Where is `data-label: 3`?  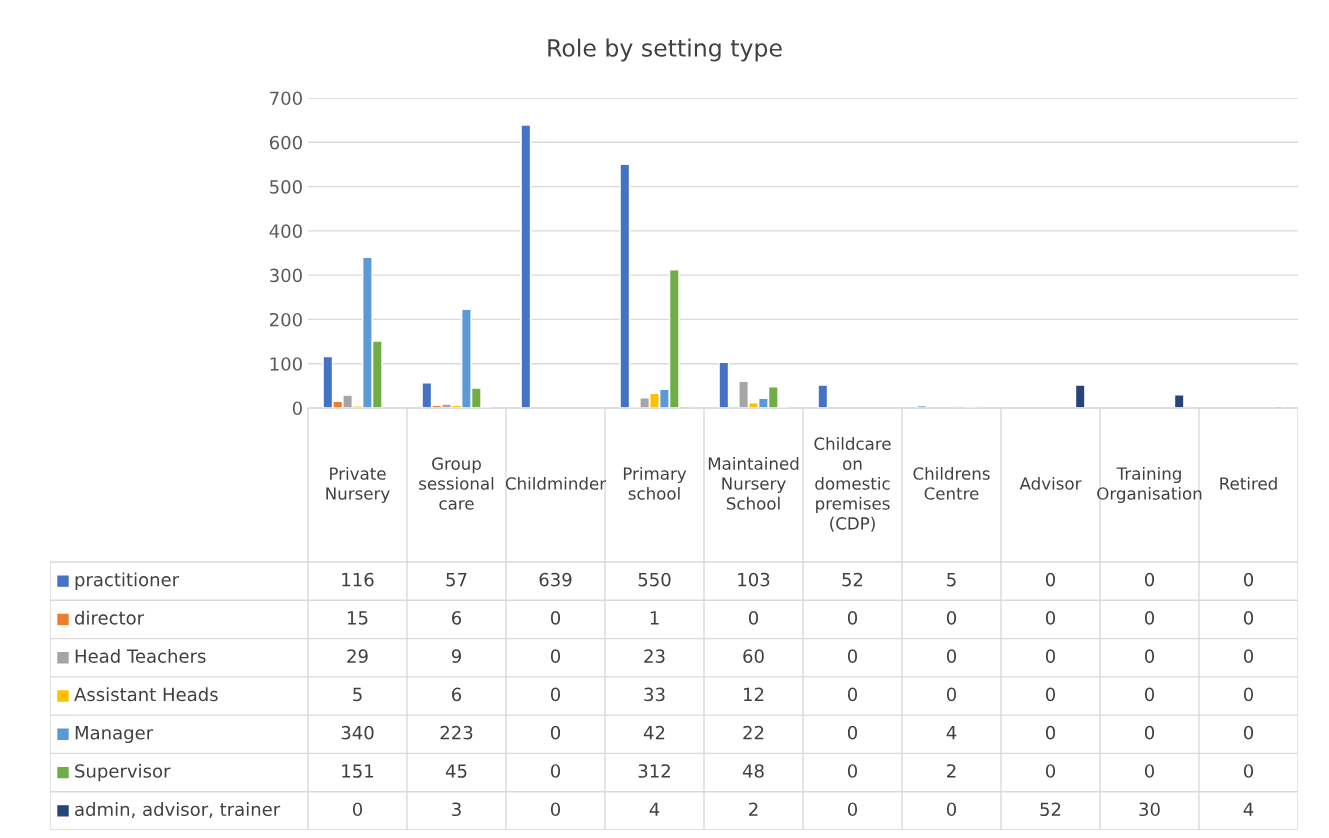
data-label: 3 is located at coordinates (456, 809).